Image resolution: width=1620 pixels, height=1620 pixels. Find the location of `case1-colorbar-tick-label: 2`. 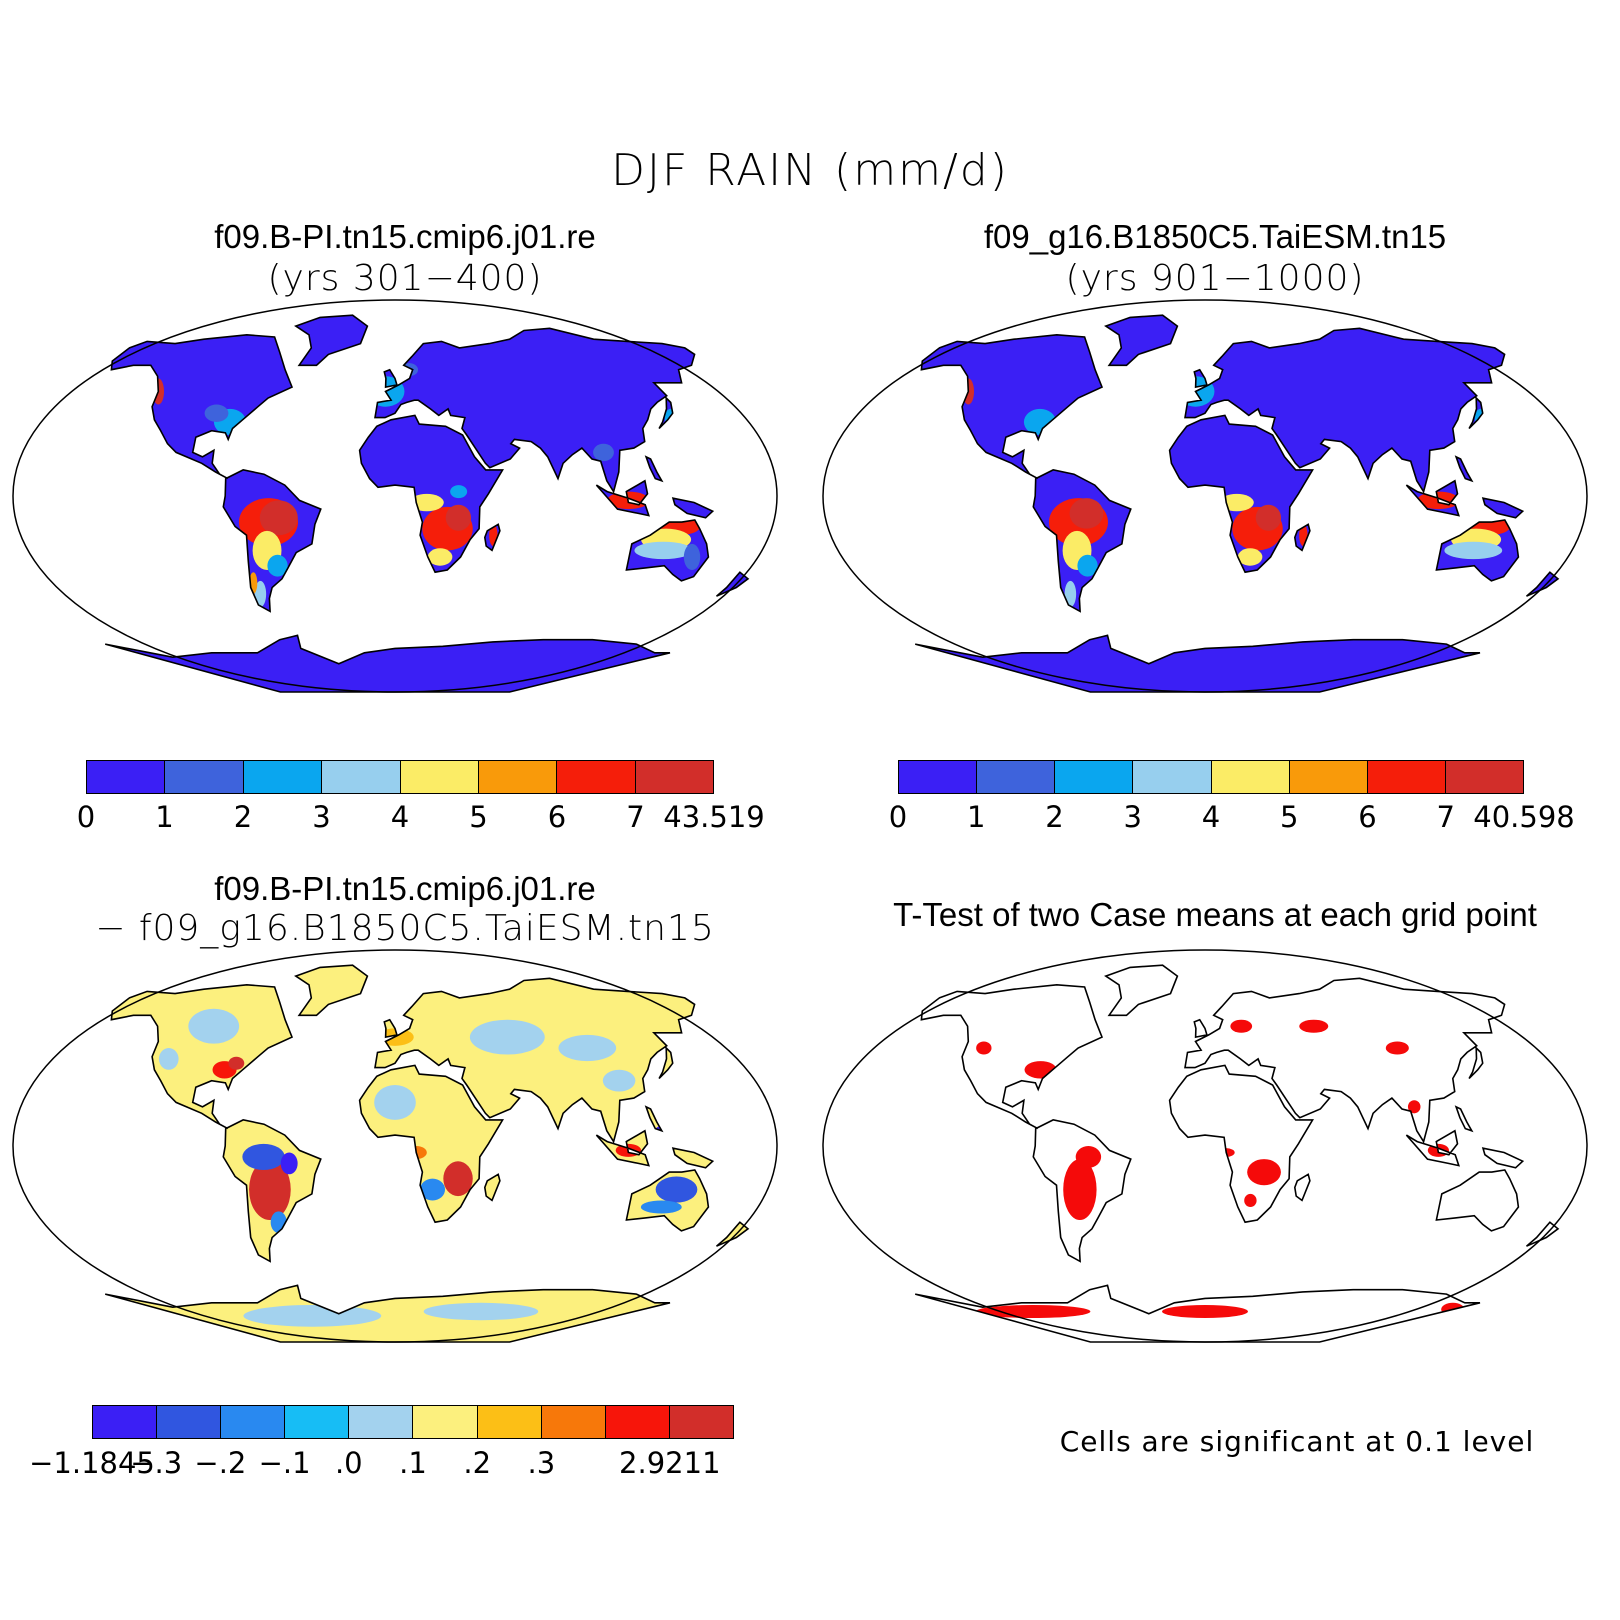

case1-colorbar-tick-label: 2 is located at coordinates (243, 817).